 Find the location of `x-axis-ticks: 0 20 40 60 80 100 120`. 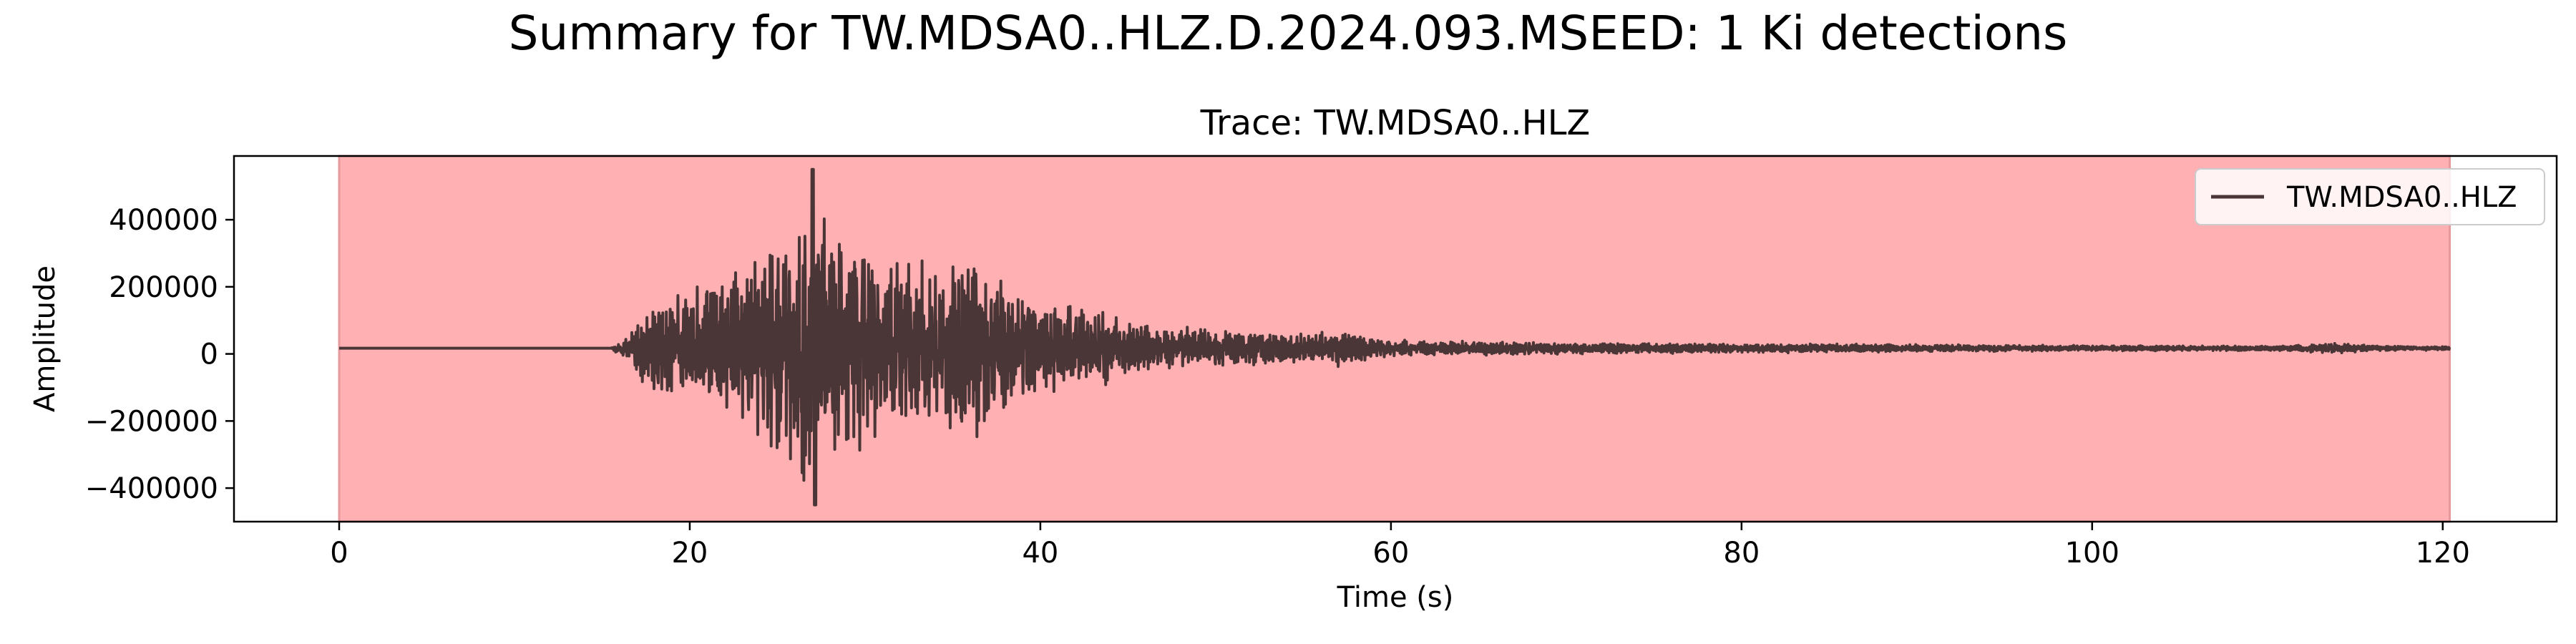

x-axis-ticks: 0 20 40 60 80 100 120 is located at coordinates (1400, 546).